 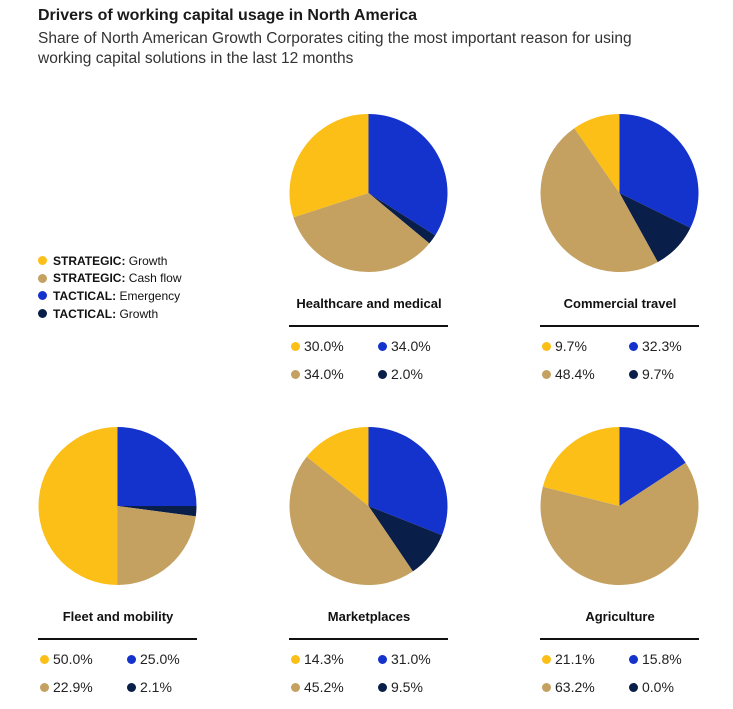 I want to click on value-text: 30.0%, so click(x=324, y=346).